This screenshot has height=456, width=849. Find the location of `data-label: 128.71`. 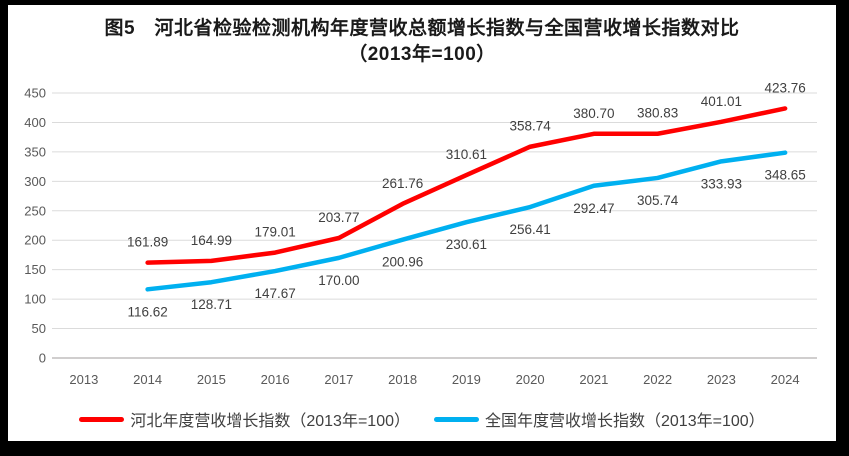

data-label: 128.71 is located at coordinates (211, 304).